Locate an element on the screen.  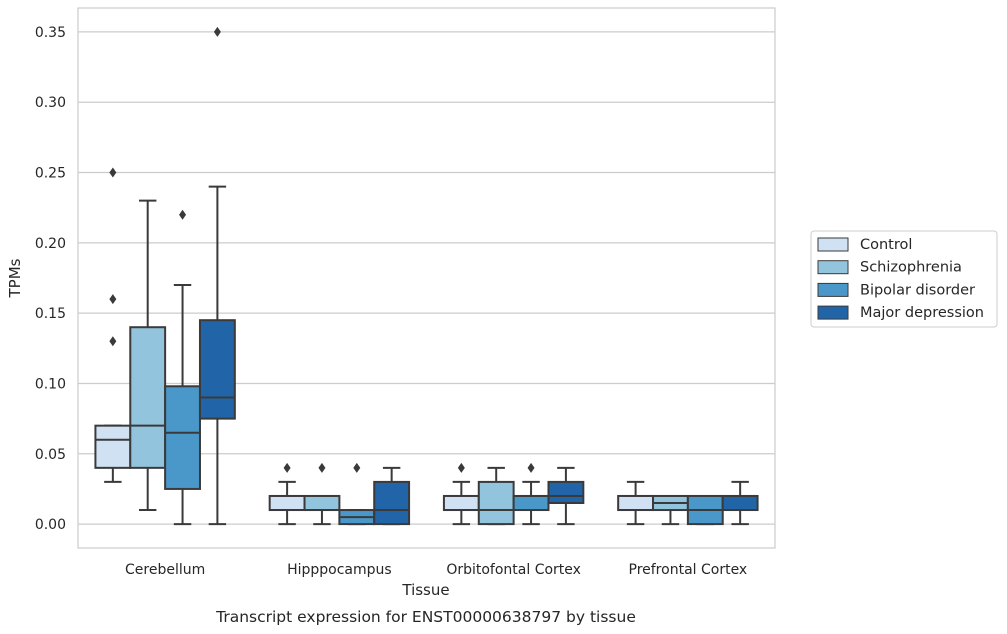
legend-label: Schizophrenia is located at coordinates (911, 268).